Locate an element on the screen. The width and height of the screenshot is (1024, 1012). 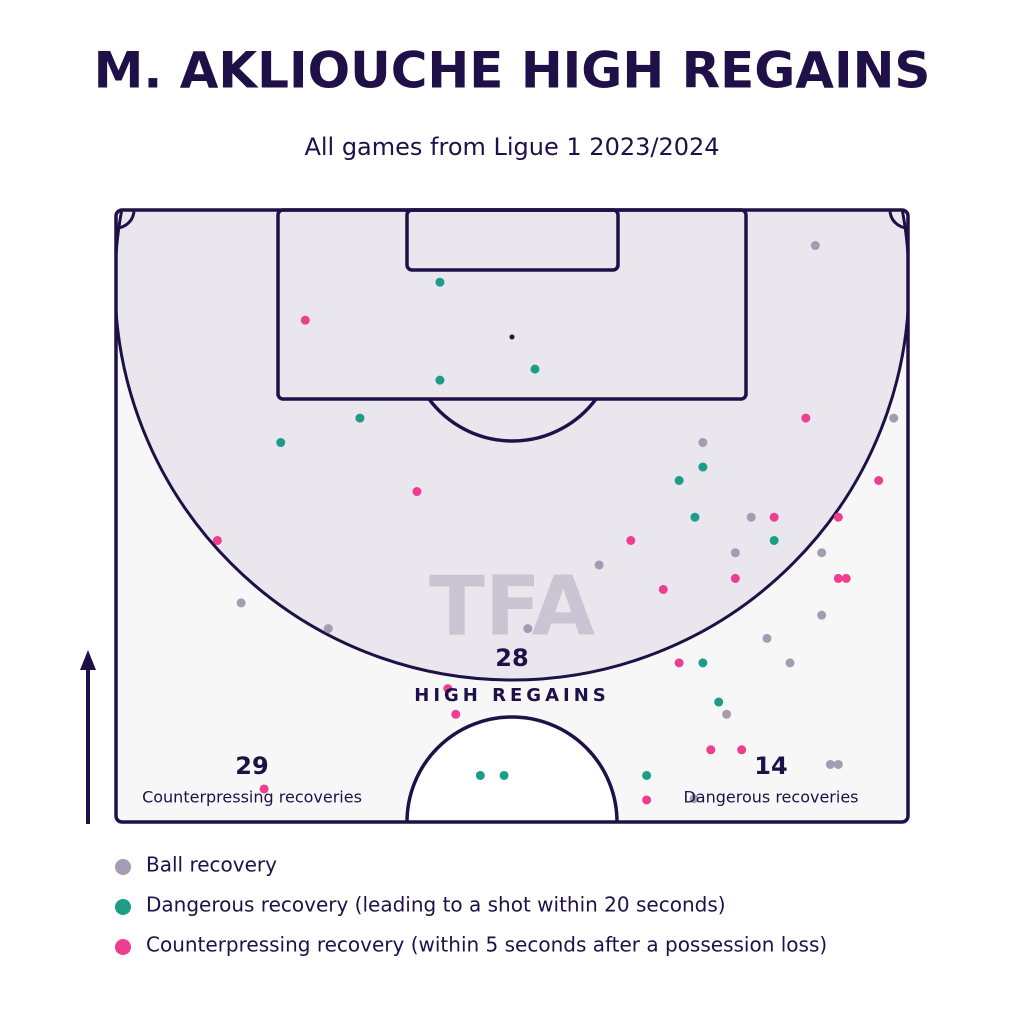
penalty-spot is located at coordinates (512, 337).